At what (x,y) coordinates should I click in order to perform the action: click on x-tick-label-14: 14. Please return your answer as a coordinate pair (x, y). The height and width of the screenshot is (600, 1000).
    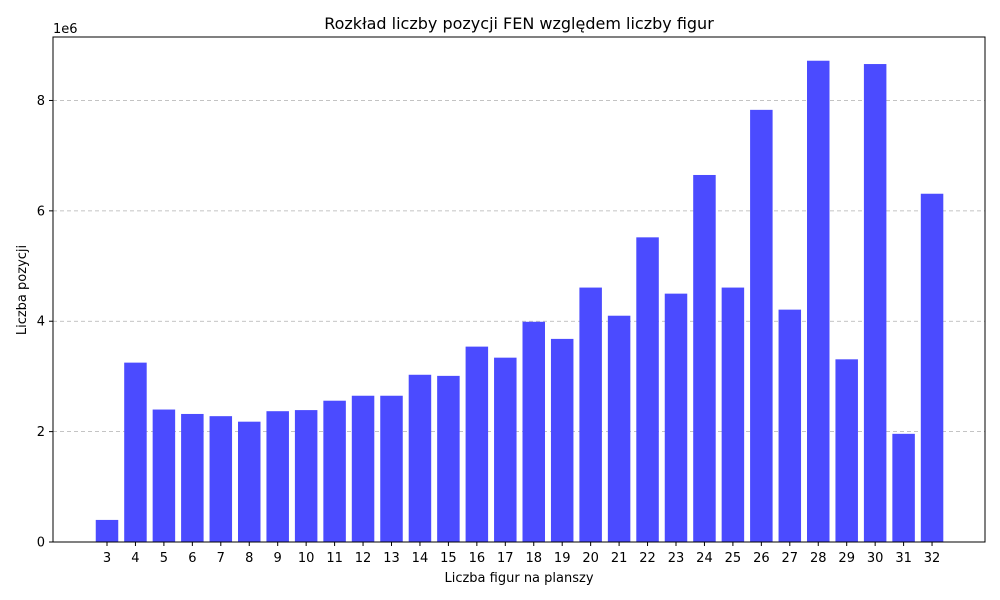
    Looking at the image, I should click on (420, 558).